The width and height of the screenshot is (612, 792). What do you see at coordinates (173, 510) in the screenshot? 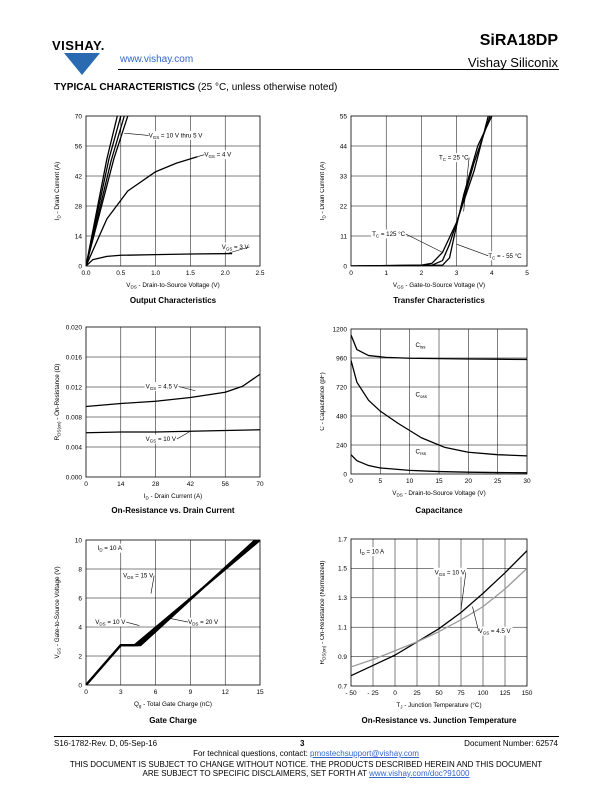
I see `chart-title-on-resistance-drain: On-Resistance vs. Drain Current` at bounding box center [173, 510].